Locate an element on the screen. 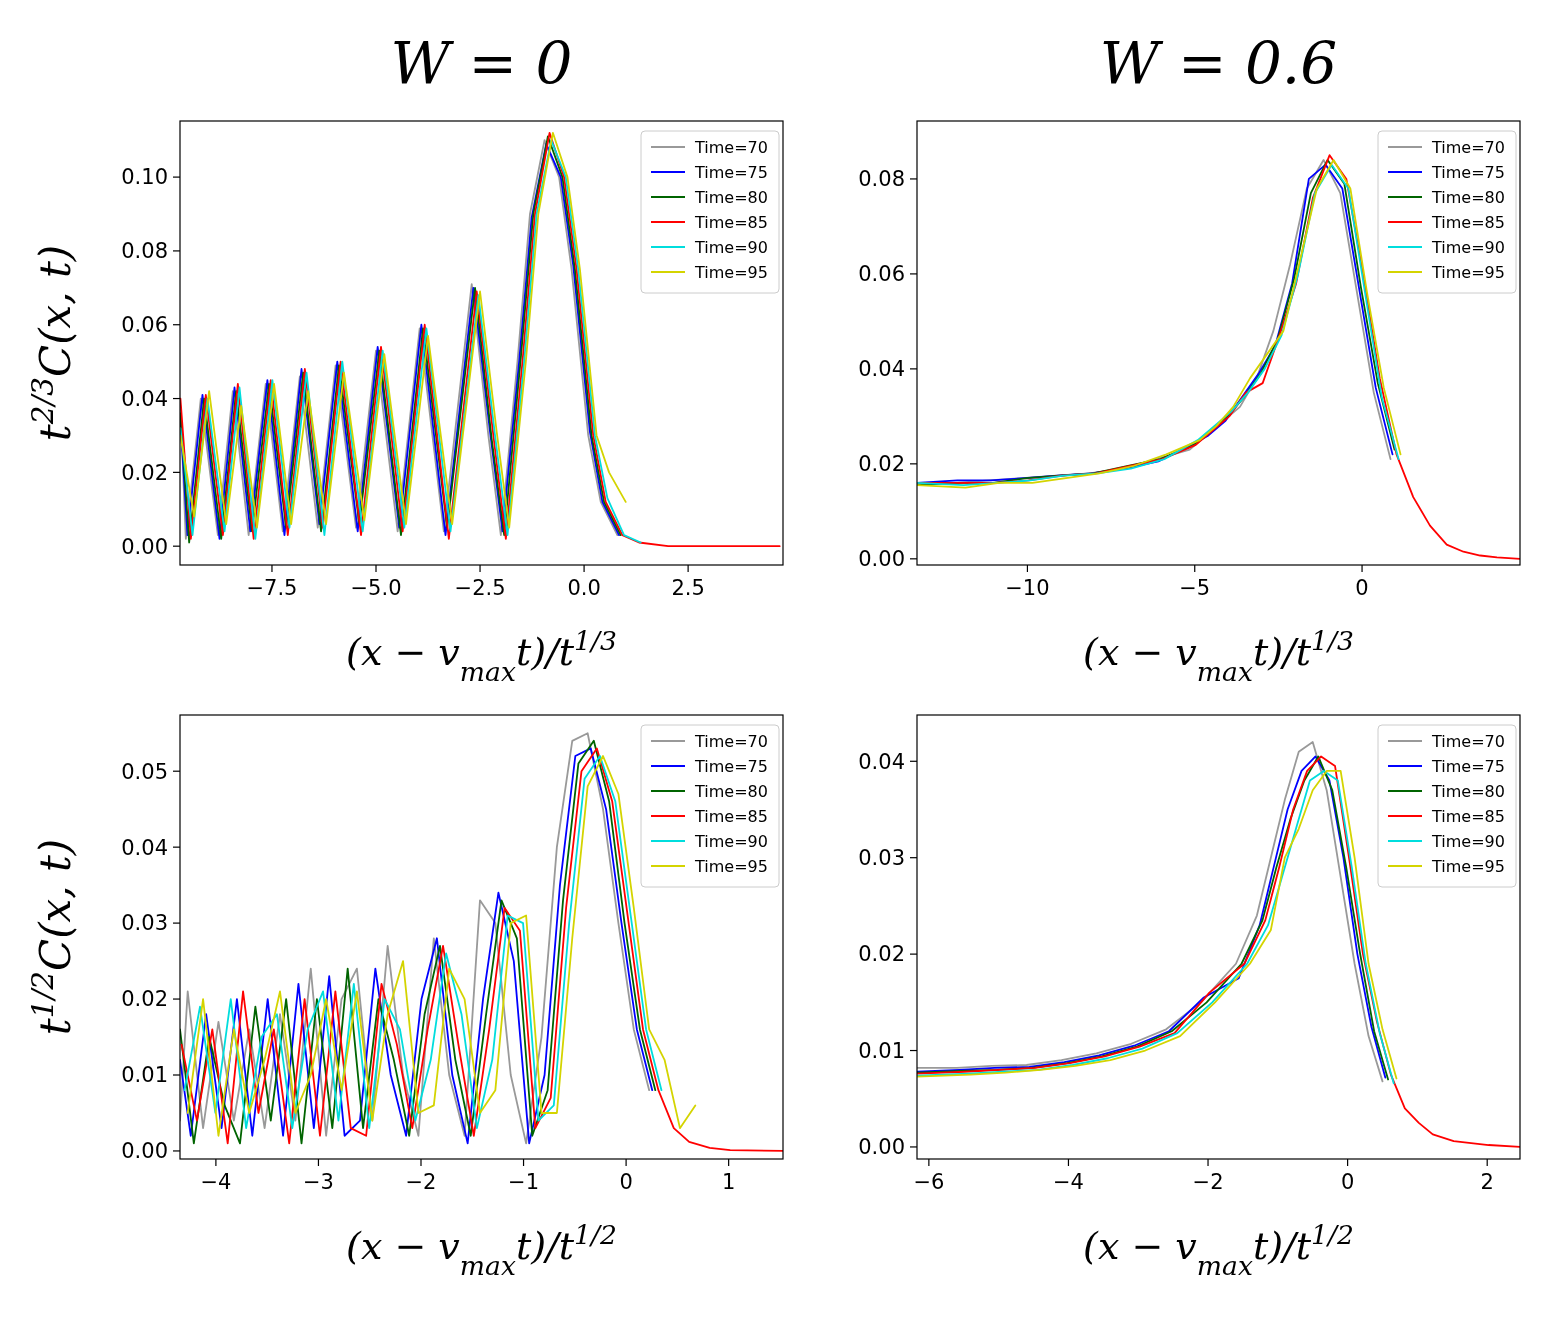 Image resolution: width=1566 pixels, height=1323 pixels. x-tick-label: −7.5 is located at coordinates (272, 588).